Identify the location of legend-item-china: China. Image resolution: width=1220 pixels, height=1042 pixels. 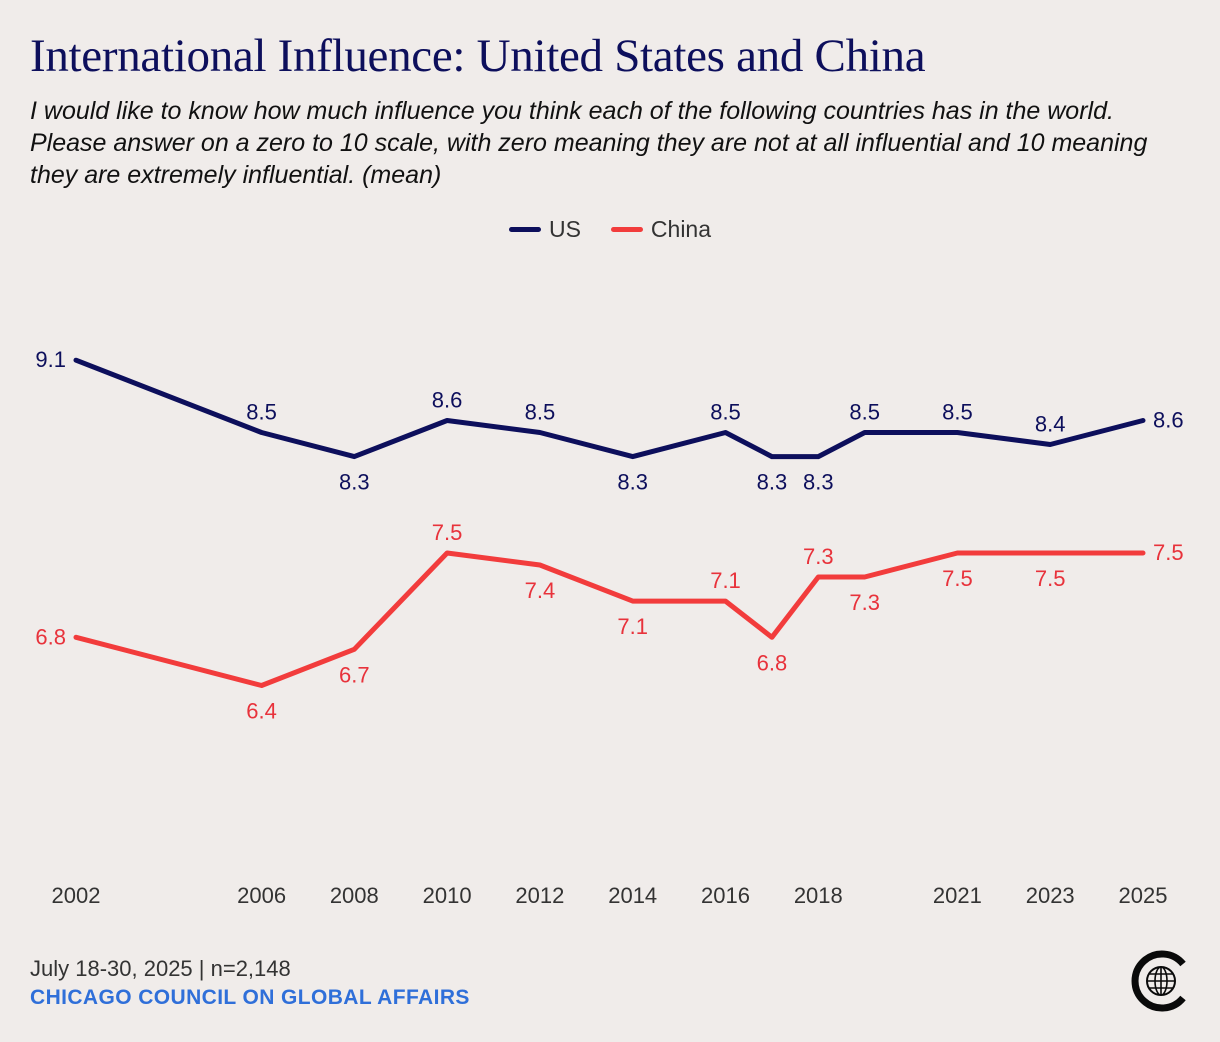
(661, 229).